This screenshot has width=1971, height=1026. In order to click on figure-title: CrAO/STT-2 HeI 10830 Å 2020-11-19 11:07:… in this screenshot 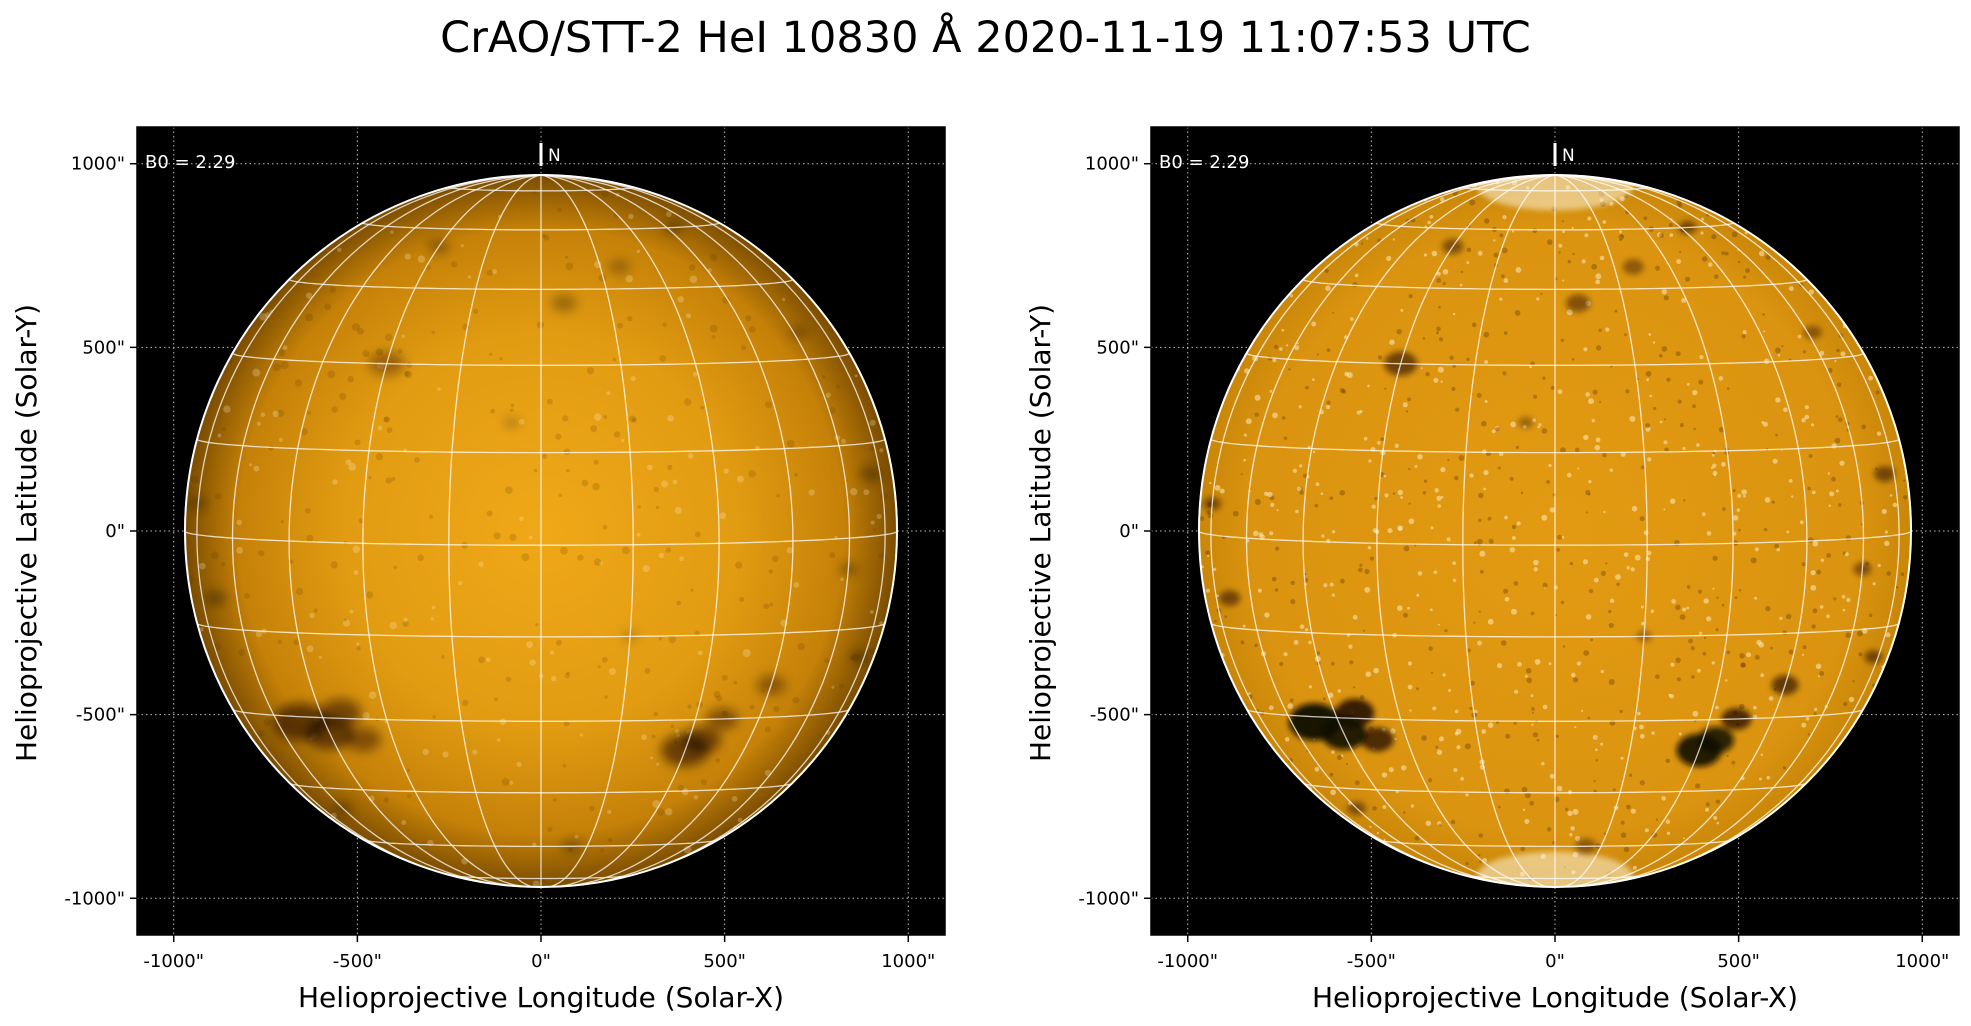, I will do `click(985, 38)`.